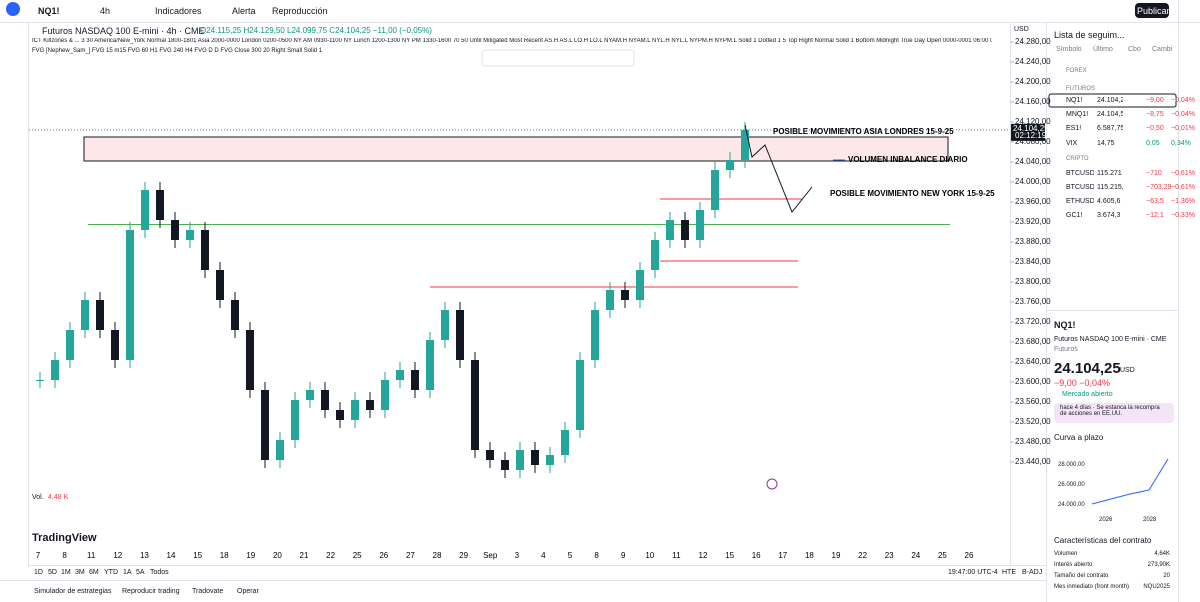 Image resolution: width=1200 pixels, height=602 pixels. Describe the element at coordinates (1081, 576) in the screenshot. I see `spec-label: Tamaño del contrato` at that location.